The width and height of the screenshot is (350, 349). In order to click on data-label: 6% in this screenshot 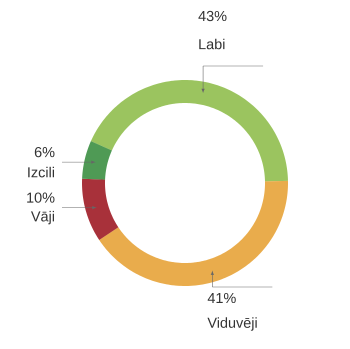, I will do `click(44, 152)`.